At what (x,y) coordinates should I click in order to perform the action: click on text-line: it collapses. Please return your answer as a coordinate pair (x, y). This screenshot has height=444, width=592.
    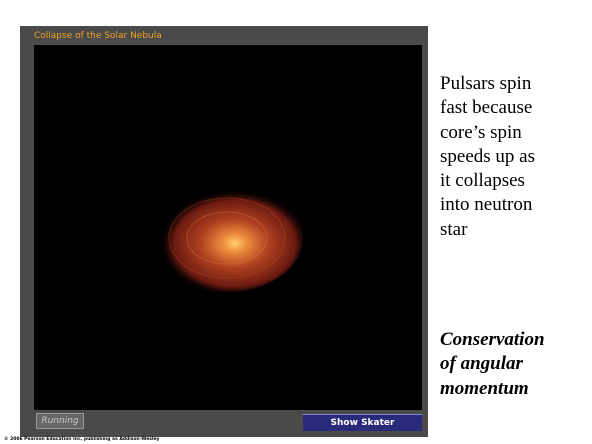
    Looking at the image, I should click on (482, 181).